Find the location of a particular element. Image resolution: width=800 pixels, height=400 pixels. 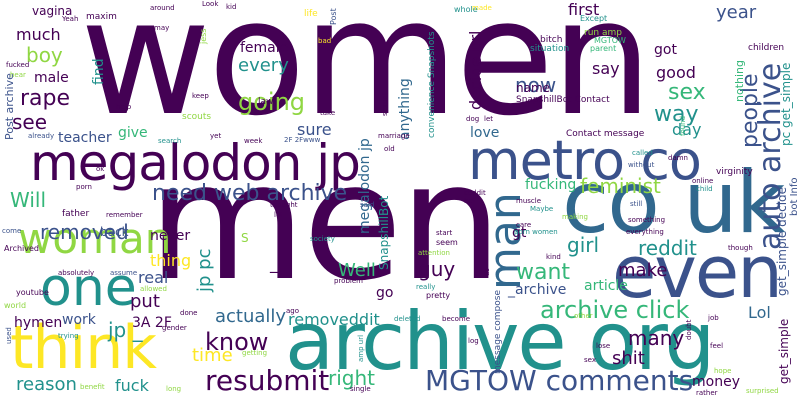

word-contact-message: Contact message is located at coordinates (605, 134).